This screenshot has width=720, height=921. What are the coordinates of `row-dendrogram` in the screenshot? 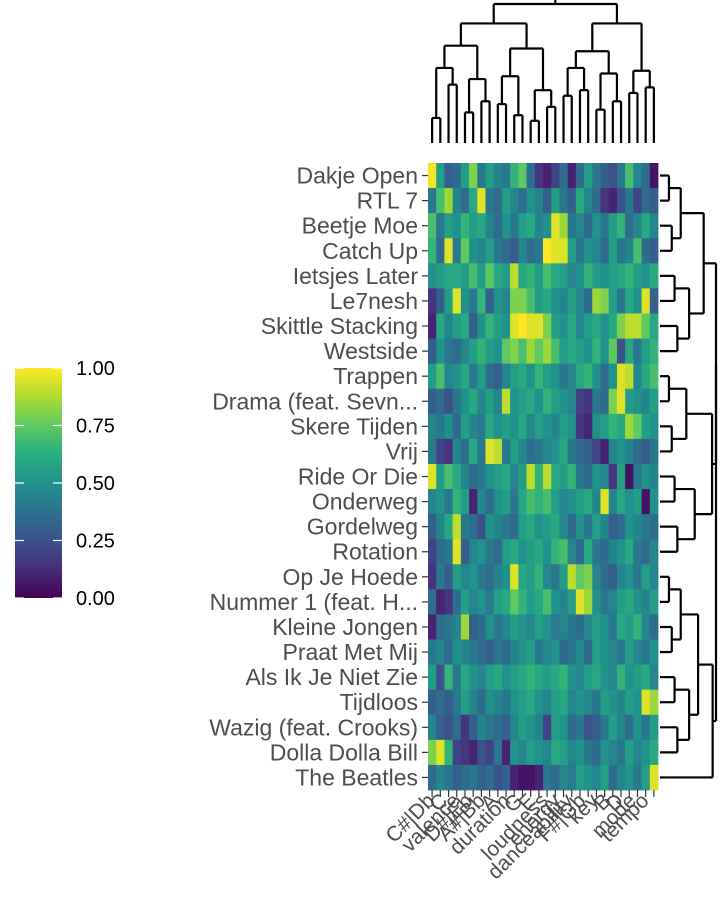 It's located at (689, 476).